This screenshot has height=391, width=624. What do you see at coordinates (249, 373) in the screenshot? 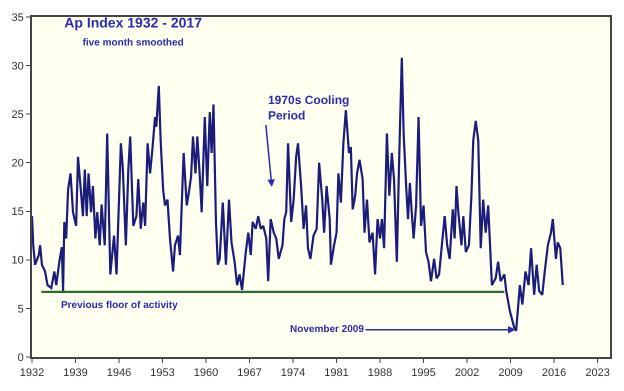
I see `x-tick-label: 1967` at bounding box center [249, 373].